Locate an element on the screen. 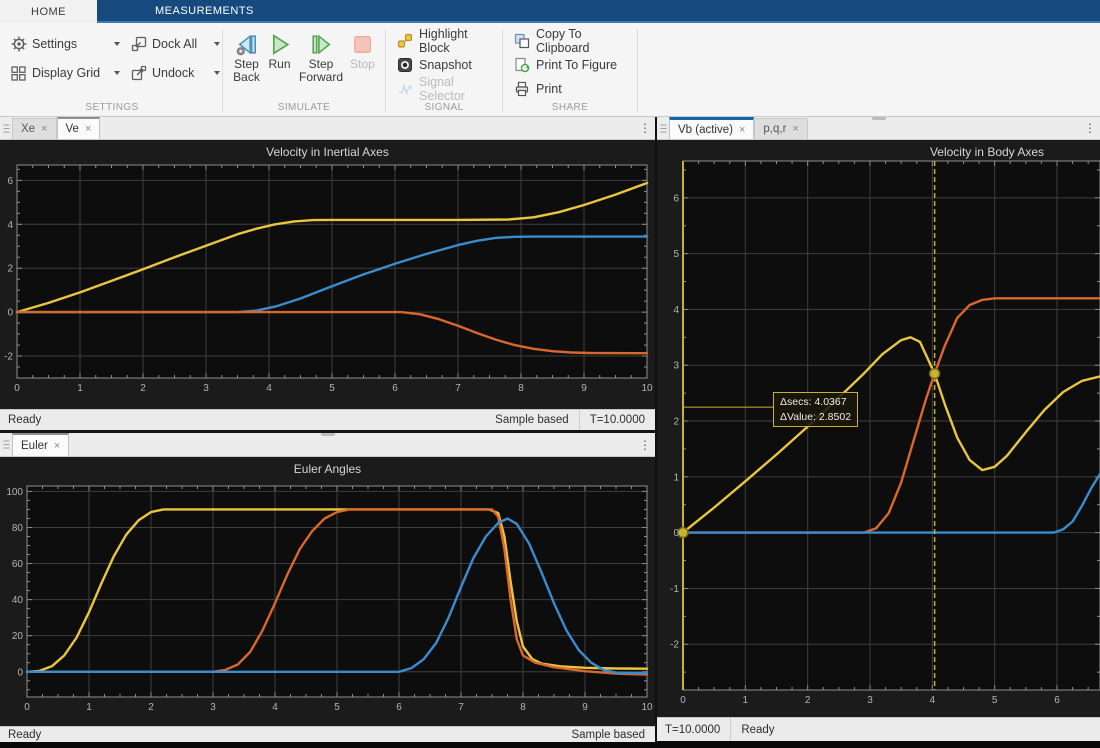 The image size is (1100, 748). print-to-figure-button: Print To Figure is located at coordinates (571, 65).